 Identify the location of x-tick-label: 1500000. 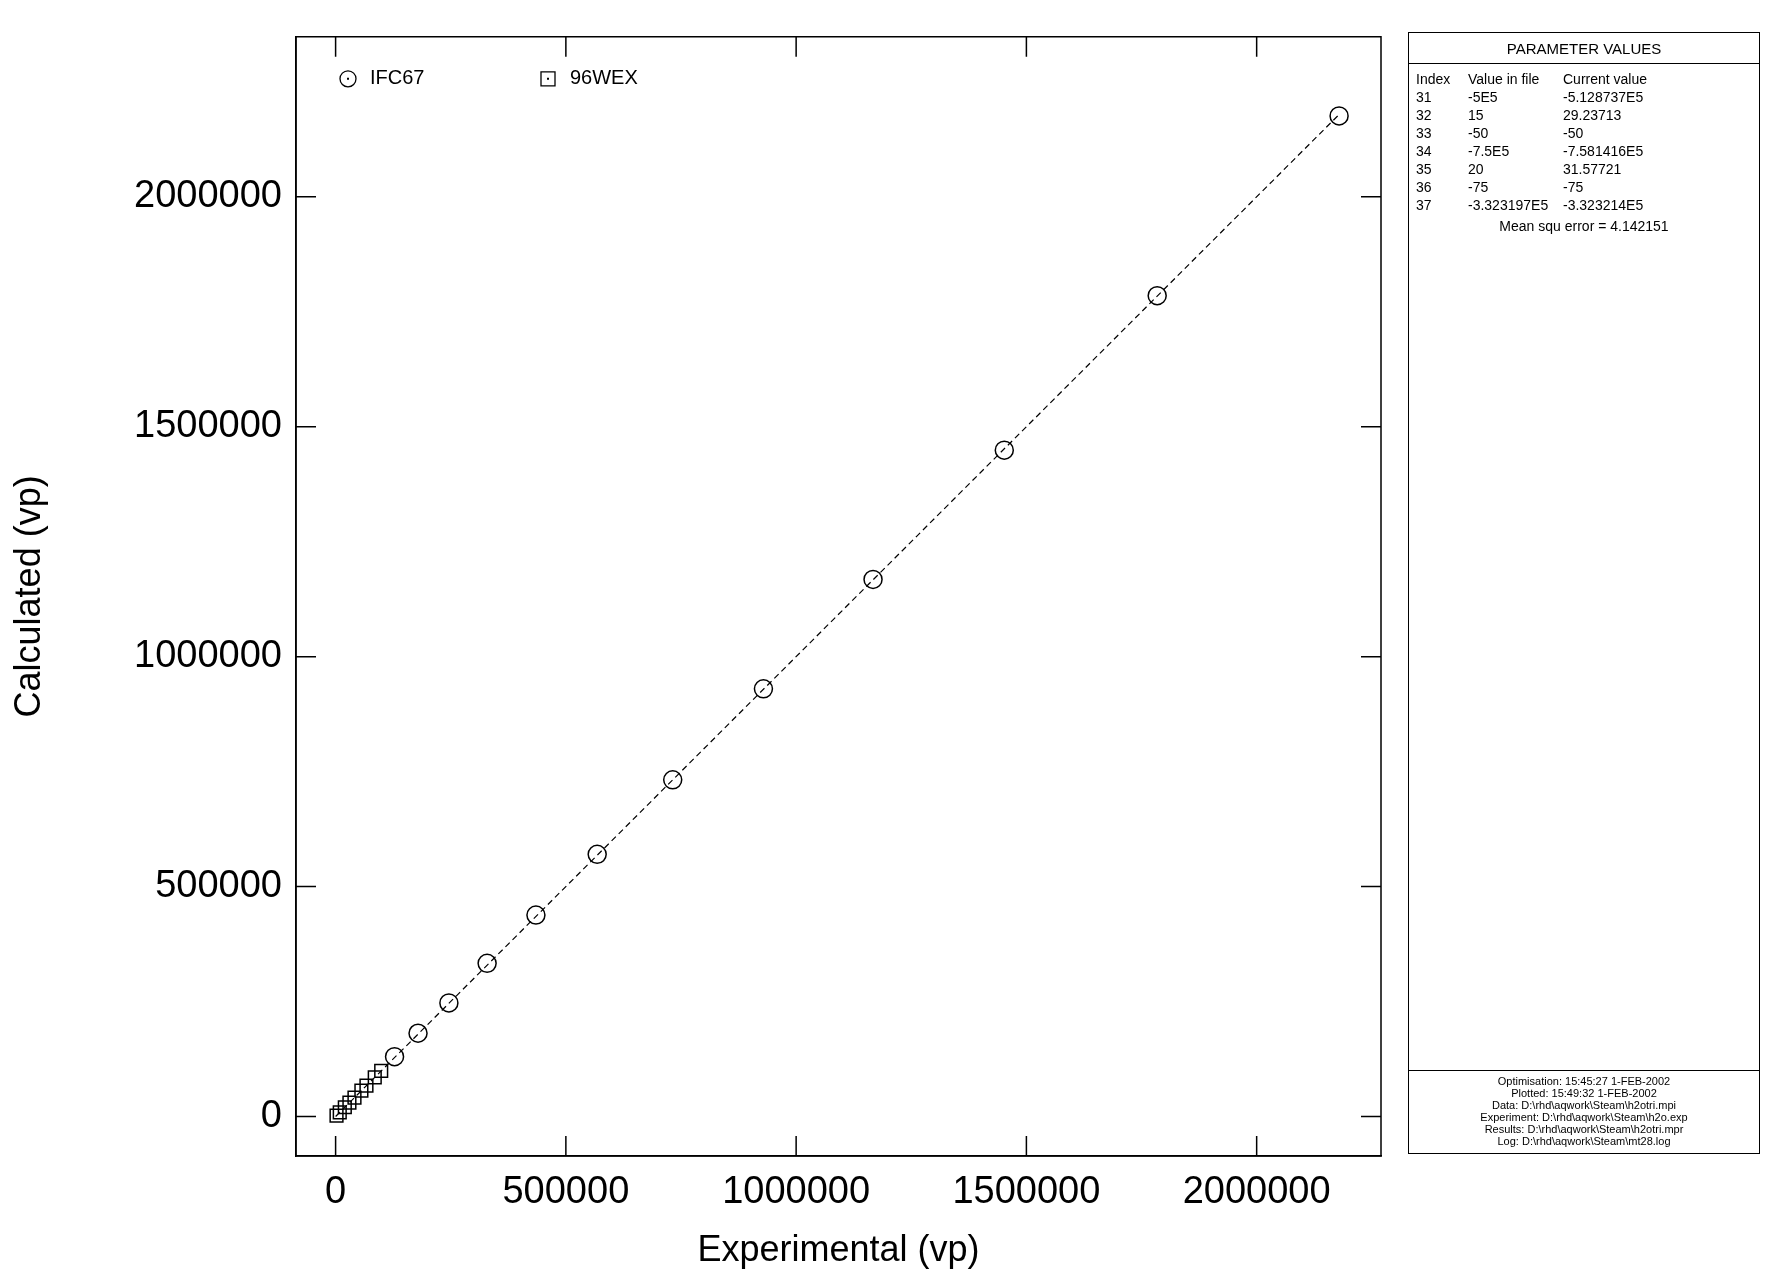
(1026, 1190).